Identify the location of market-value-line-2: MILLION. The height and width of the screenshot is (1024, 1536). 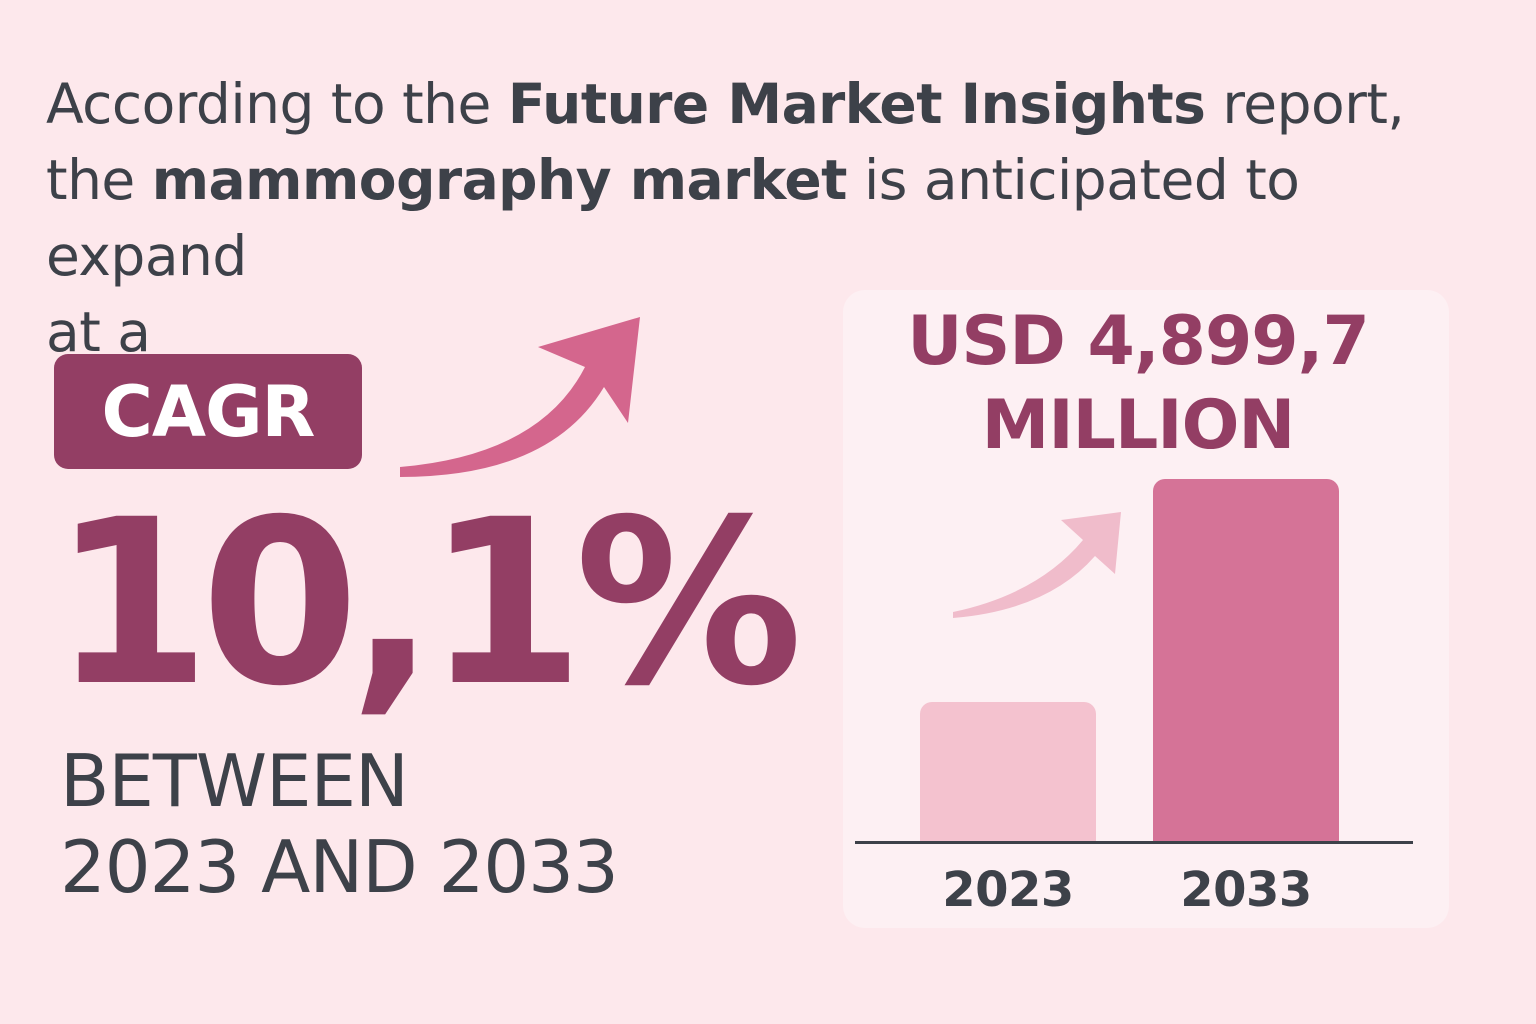
(1138, 425).